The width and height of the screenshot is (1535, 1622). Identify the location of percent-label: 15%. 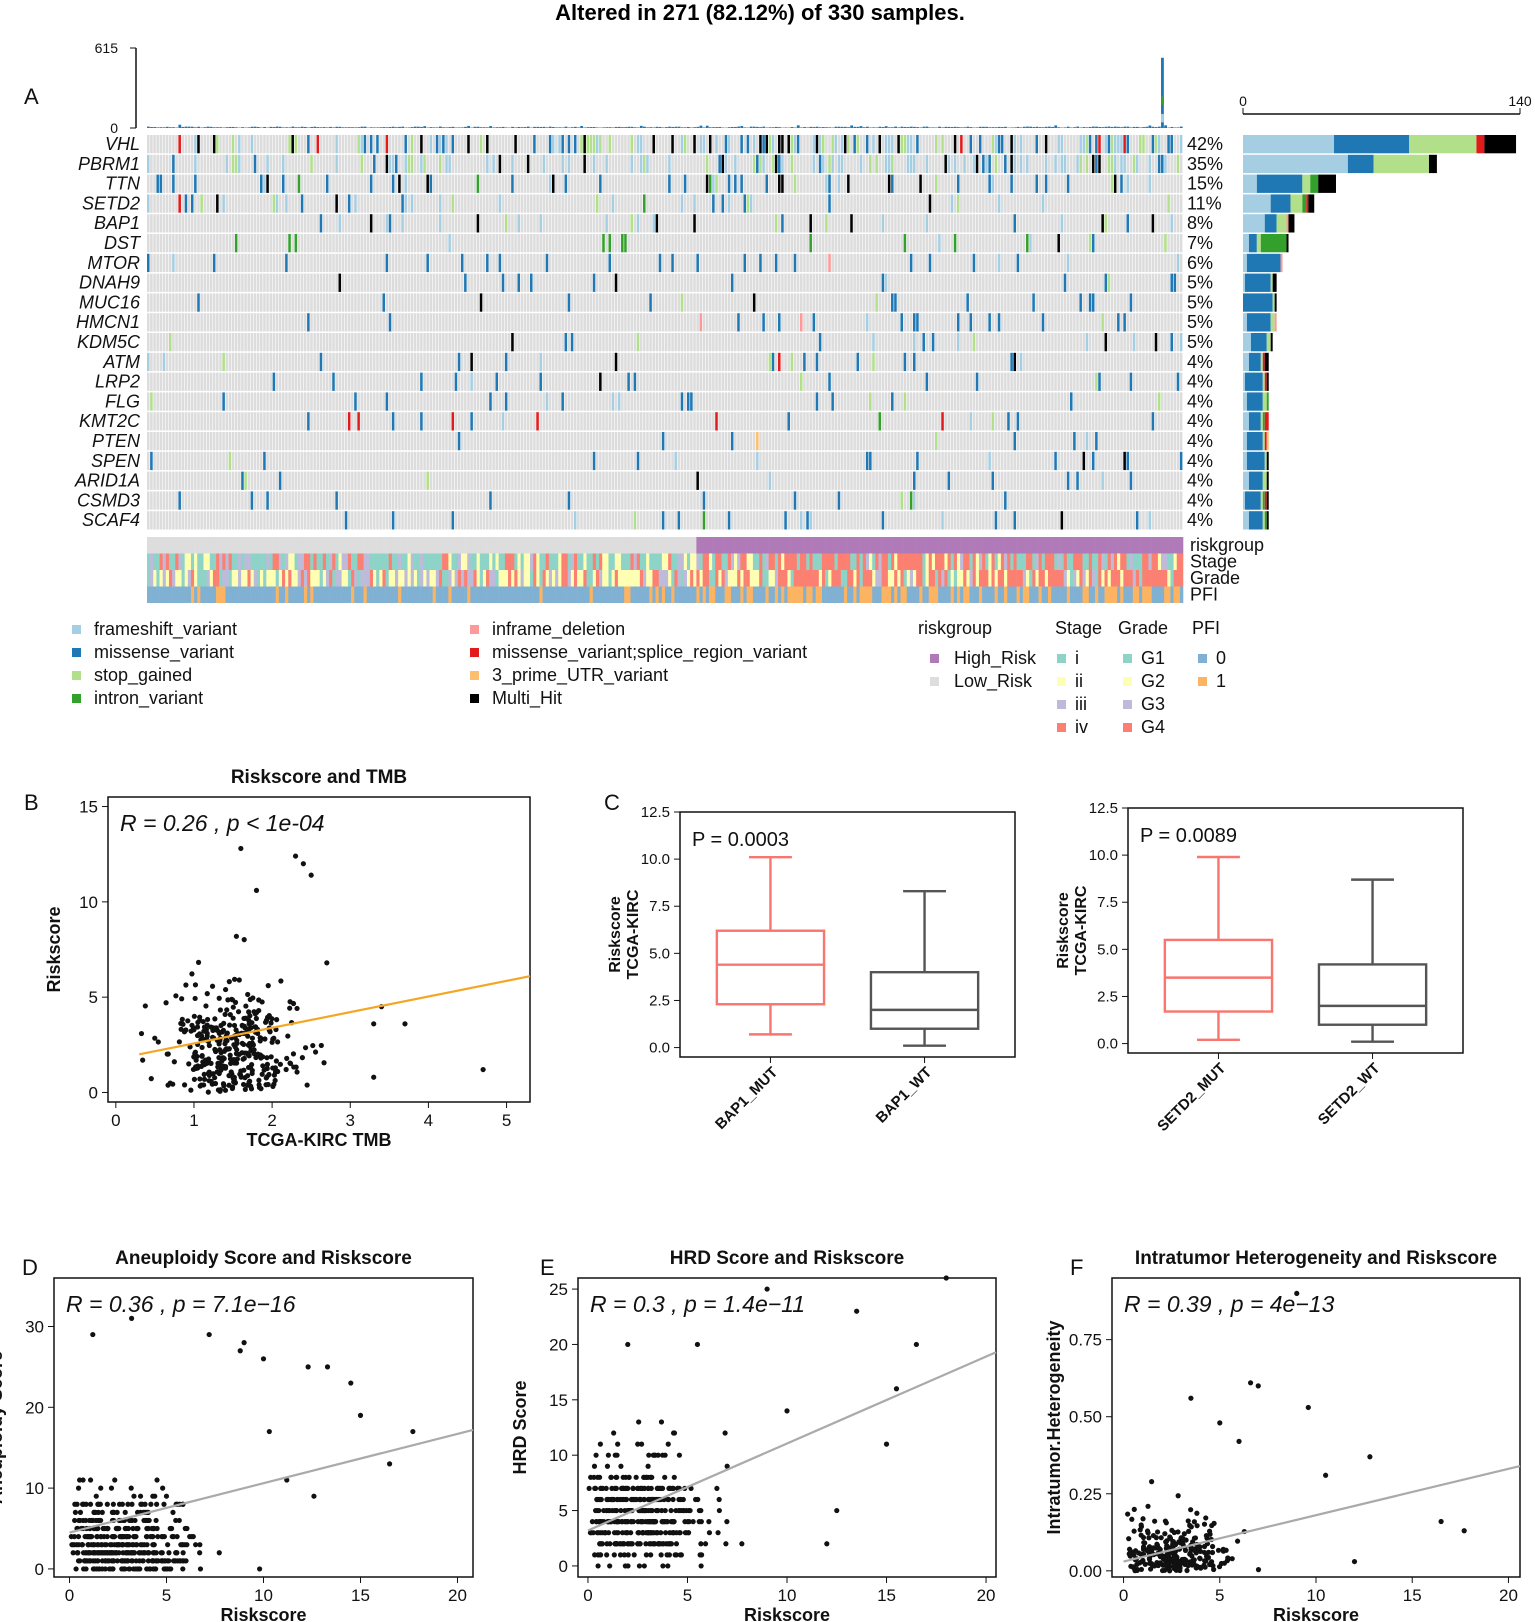
(1205, 184).